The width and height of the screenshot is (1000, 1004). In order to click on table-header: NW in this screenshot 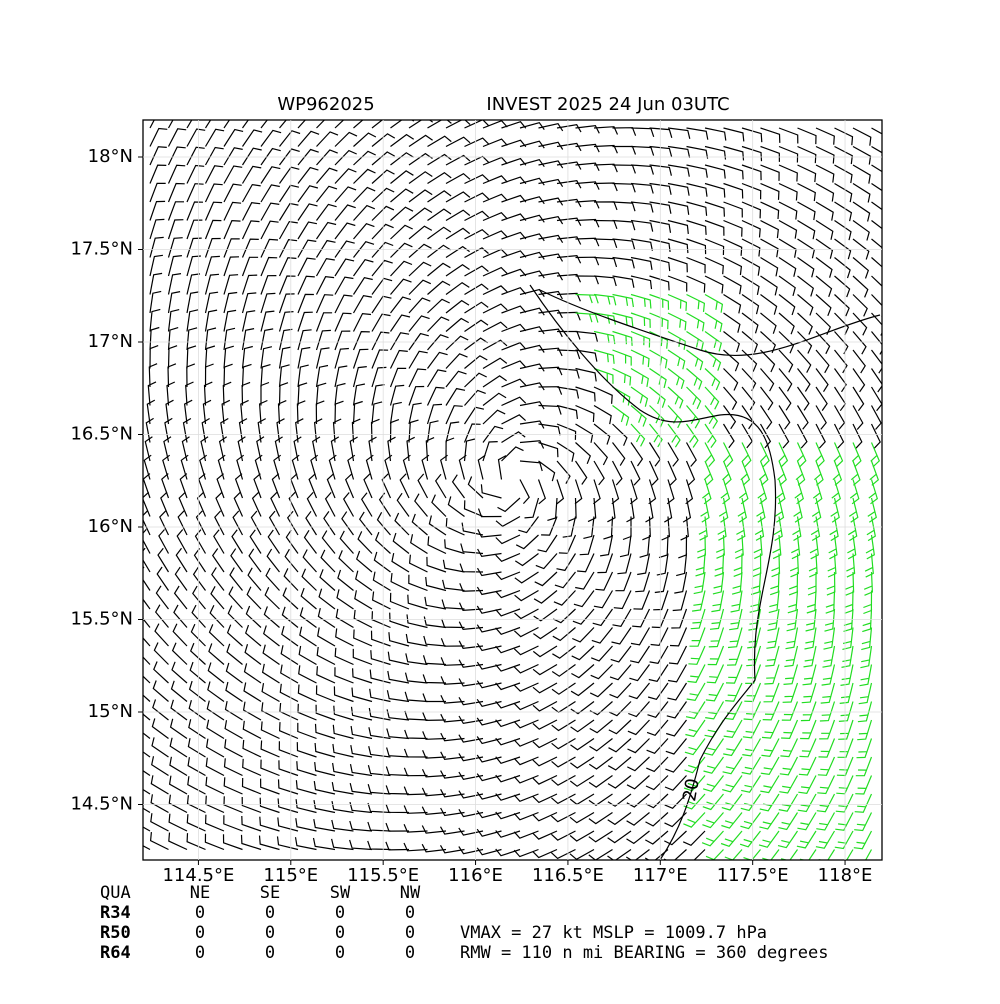, I will do `click(410, 893)`.